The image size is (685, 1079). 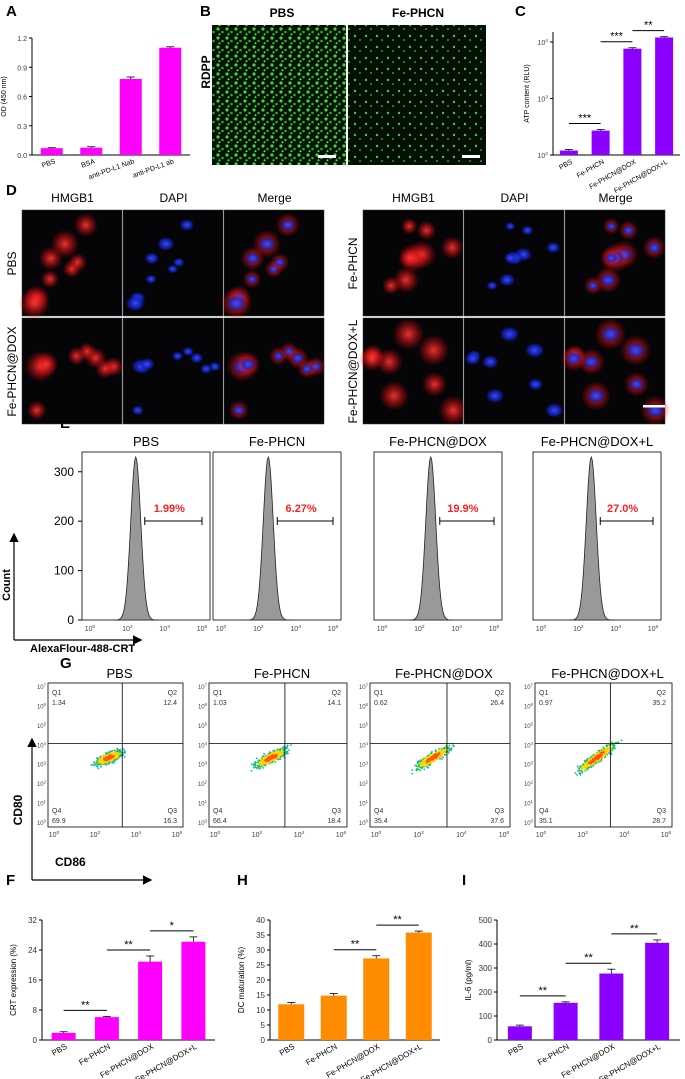 I want to click on x-tick-label: 10⁴, so click(x=461, y=834).